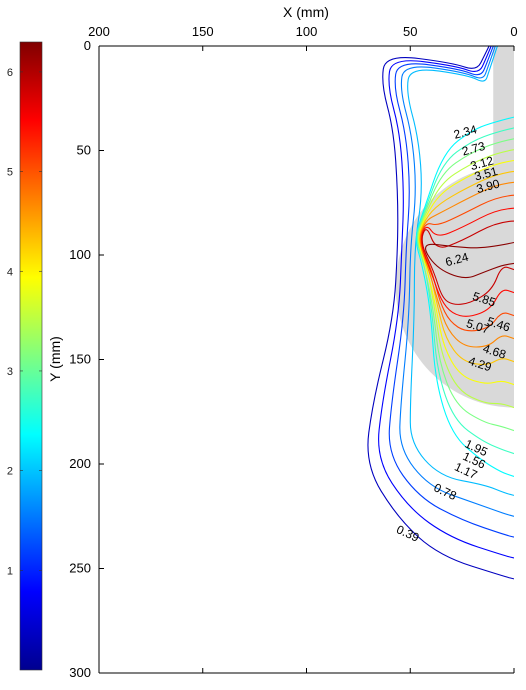 Image resolution: width=526 pixels, height=690 pixels. What do you see at coordinates (494, 351) in the screenshot?
I see `contour-label: 4.68` at bounding box center [494, 351].